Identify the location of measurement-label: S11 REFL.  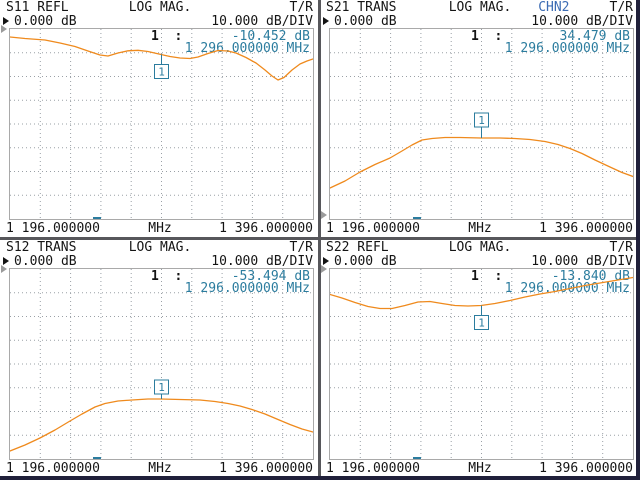
(37, 7).